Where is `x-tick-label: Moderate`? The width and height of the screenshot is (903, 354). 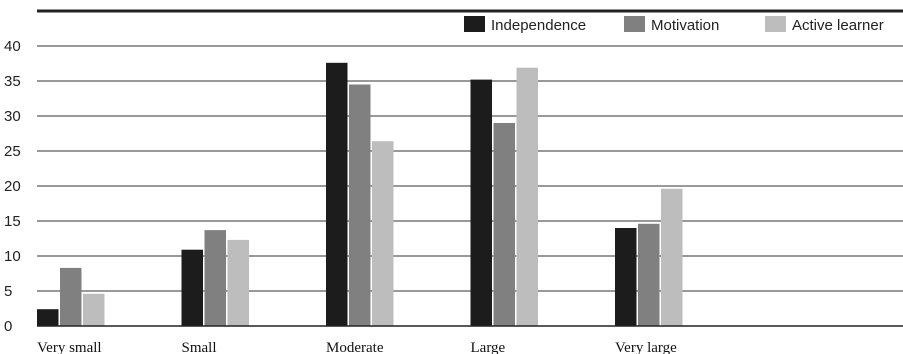
x-tick-label: Moderate is located at coordinates (355, 347).